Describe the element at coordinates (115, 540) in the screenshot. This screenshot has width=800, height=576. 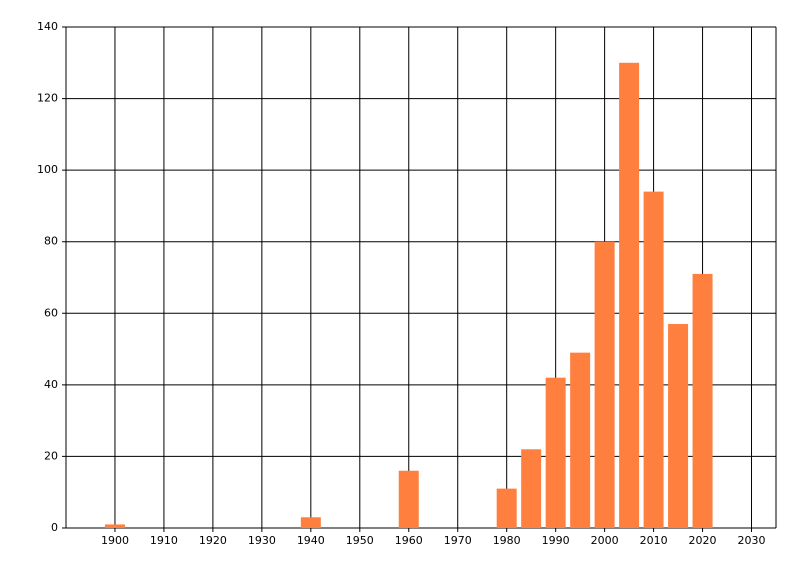
I see `x-tick-label: 1900` at that location.